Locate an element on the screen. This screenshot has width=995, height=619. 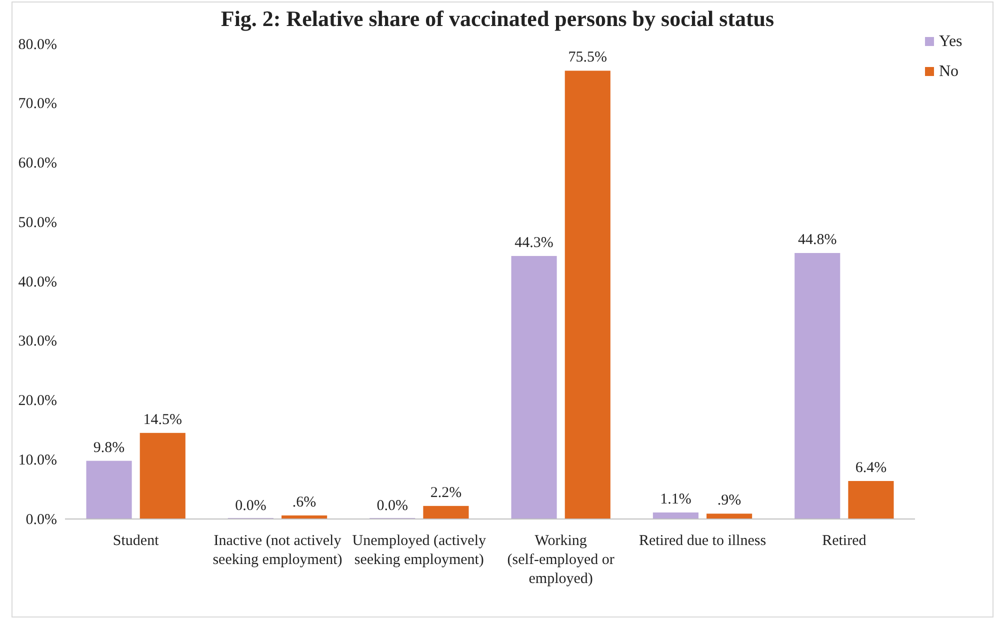
legend-label: No is located at coordinates (949, 71).